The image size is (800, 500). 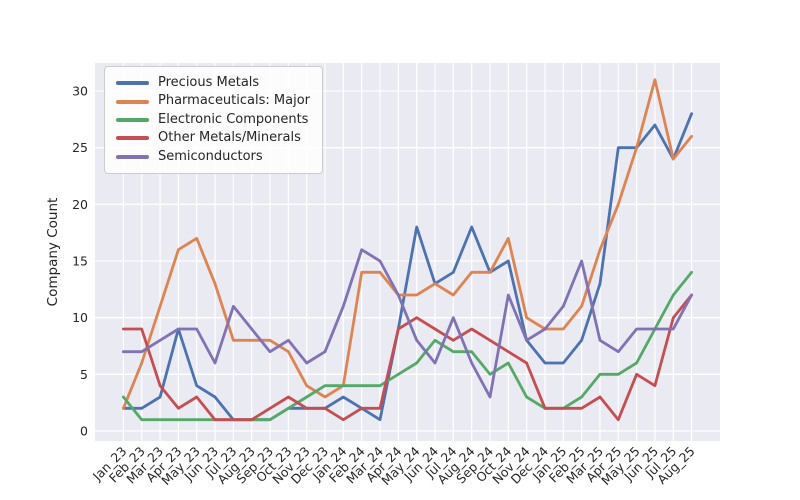 What do you see at coordinates (229, 138) in the screenshot?
I see `legend-item-label: Other Metals/Minerals` at bounding box center [229, 138].